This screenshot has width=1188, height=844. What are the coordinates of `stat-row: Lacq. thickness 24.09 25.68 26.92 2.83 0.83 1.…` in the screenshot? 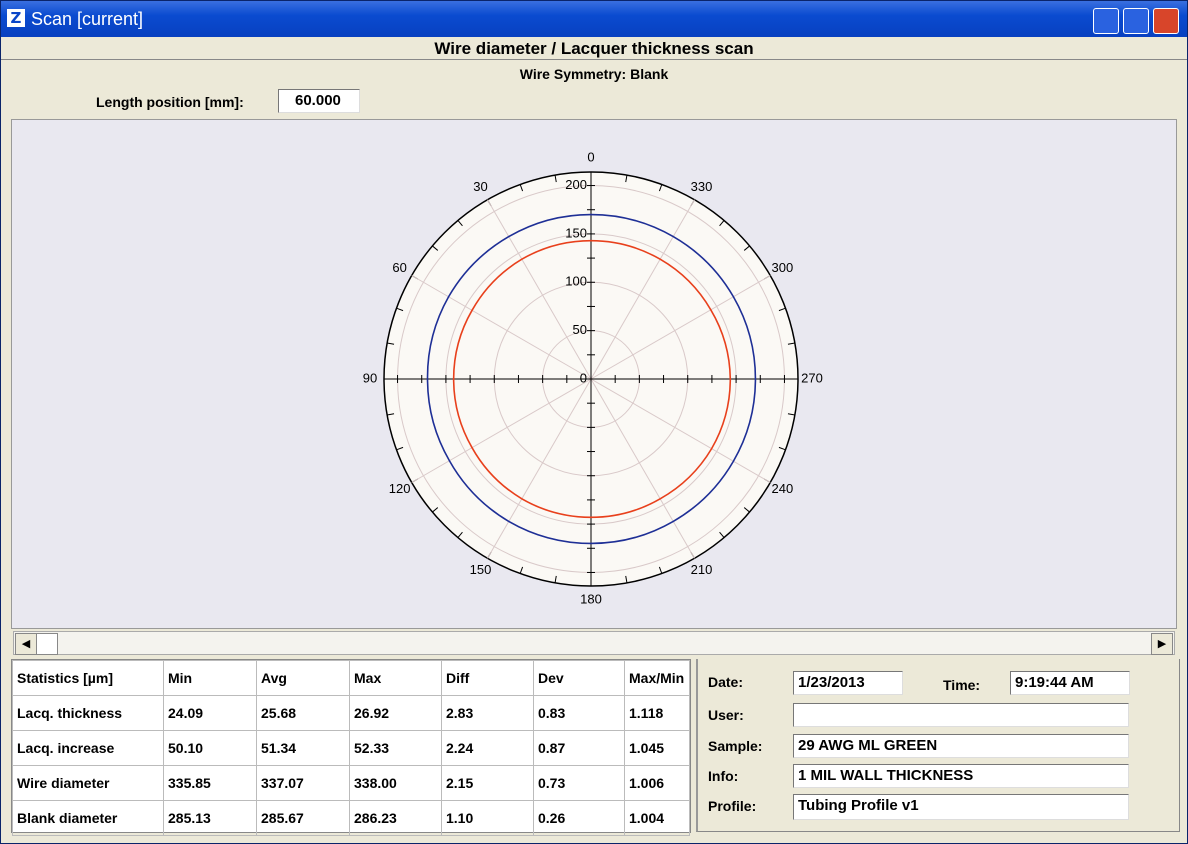 It's located at (351, 713).